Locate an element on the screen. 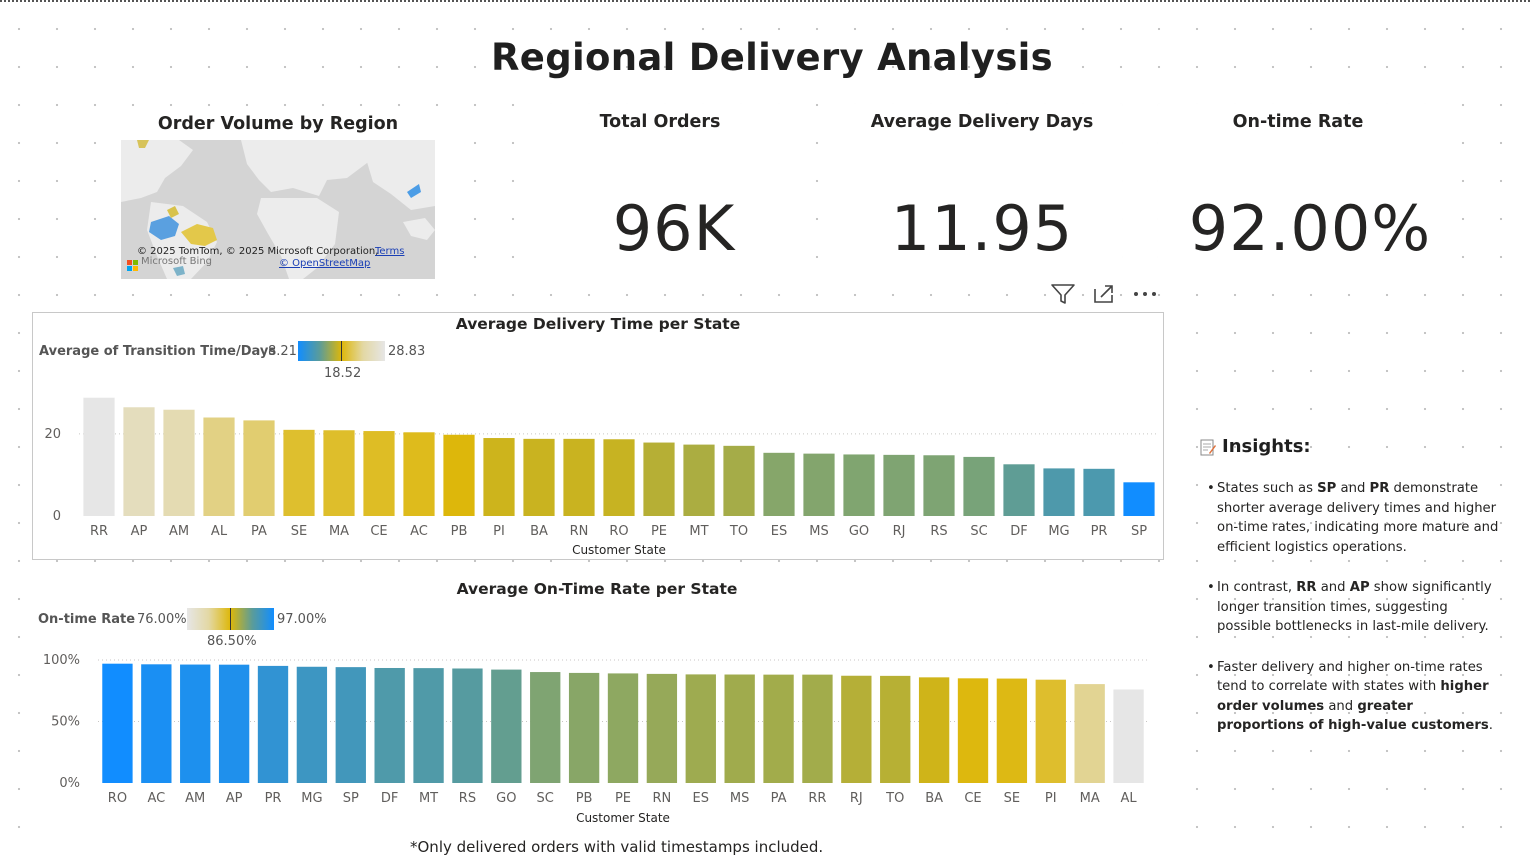 This screenshot has width=1530, height=862. bar-SP is located at coordinates (350, 725).